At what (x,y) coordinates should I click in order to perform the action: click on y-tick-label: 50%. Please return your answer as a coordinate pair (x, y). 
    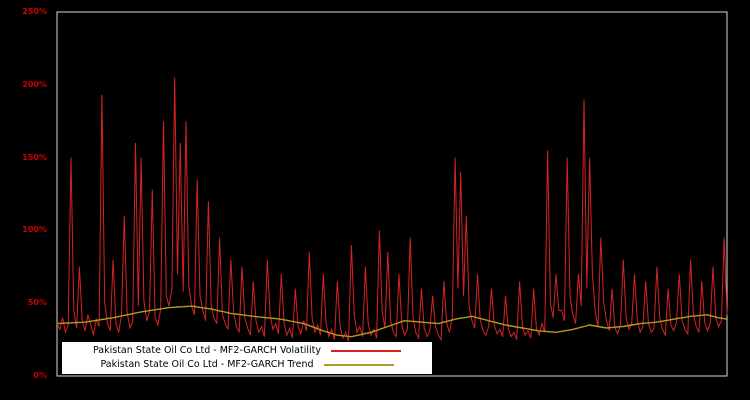
    Looking at the image, I should click on (37, 303).